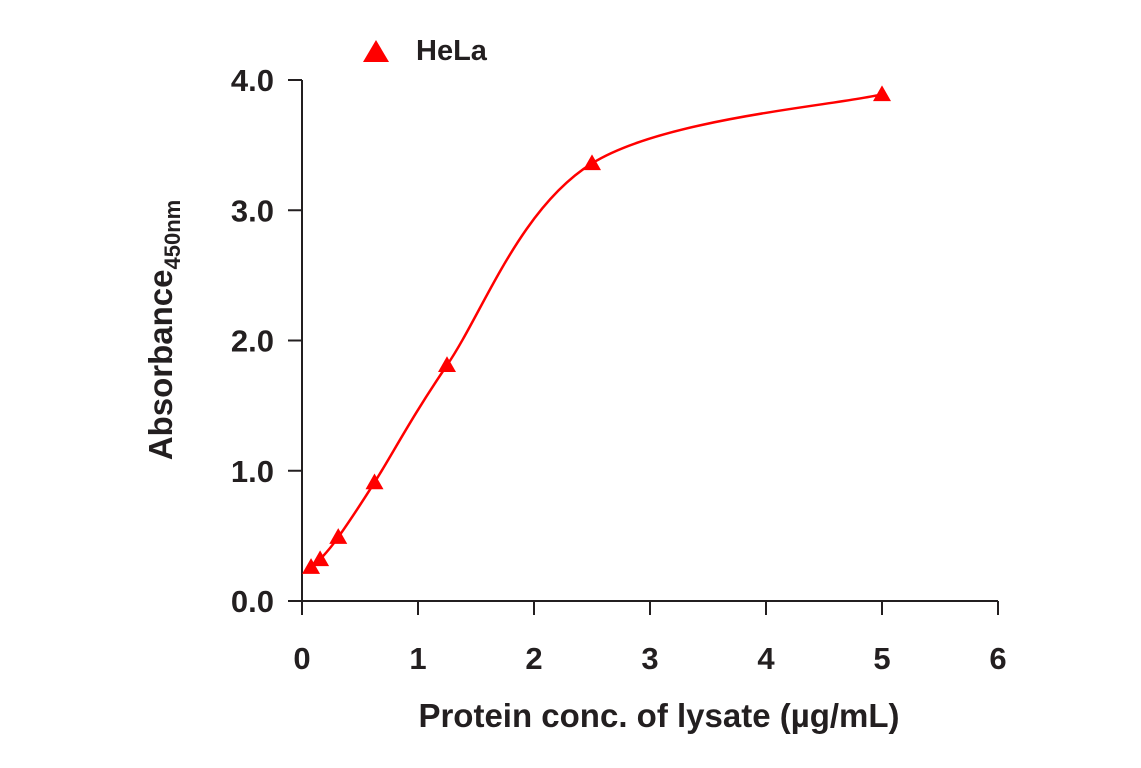 The image size is (1141, 768). Describe the element at coordinates (252, 80) in the screenshot. I see `y-tick-label: 4.0` at that location.